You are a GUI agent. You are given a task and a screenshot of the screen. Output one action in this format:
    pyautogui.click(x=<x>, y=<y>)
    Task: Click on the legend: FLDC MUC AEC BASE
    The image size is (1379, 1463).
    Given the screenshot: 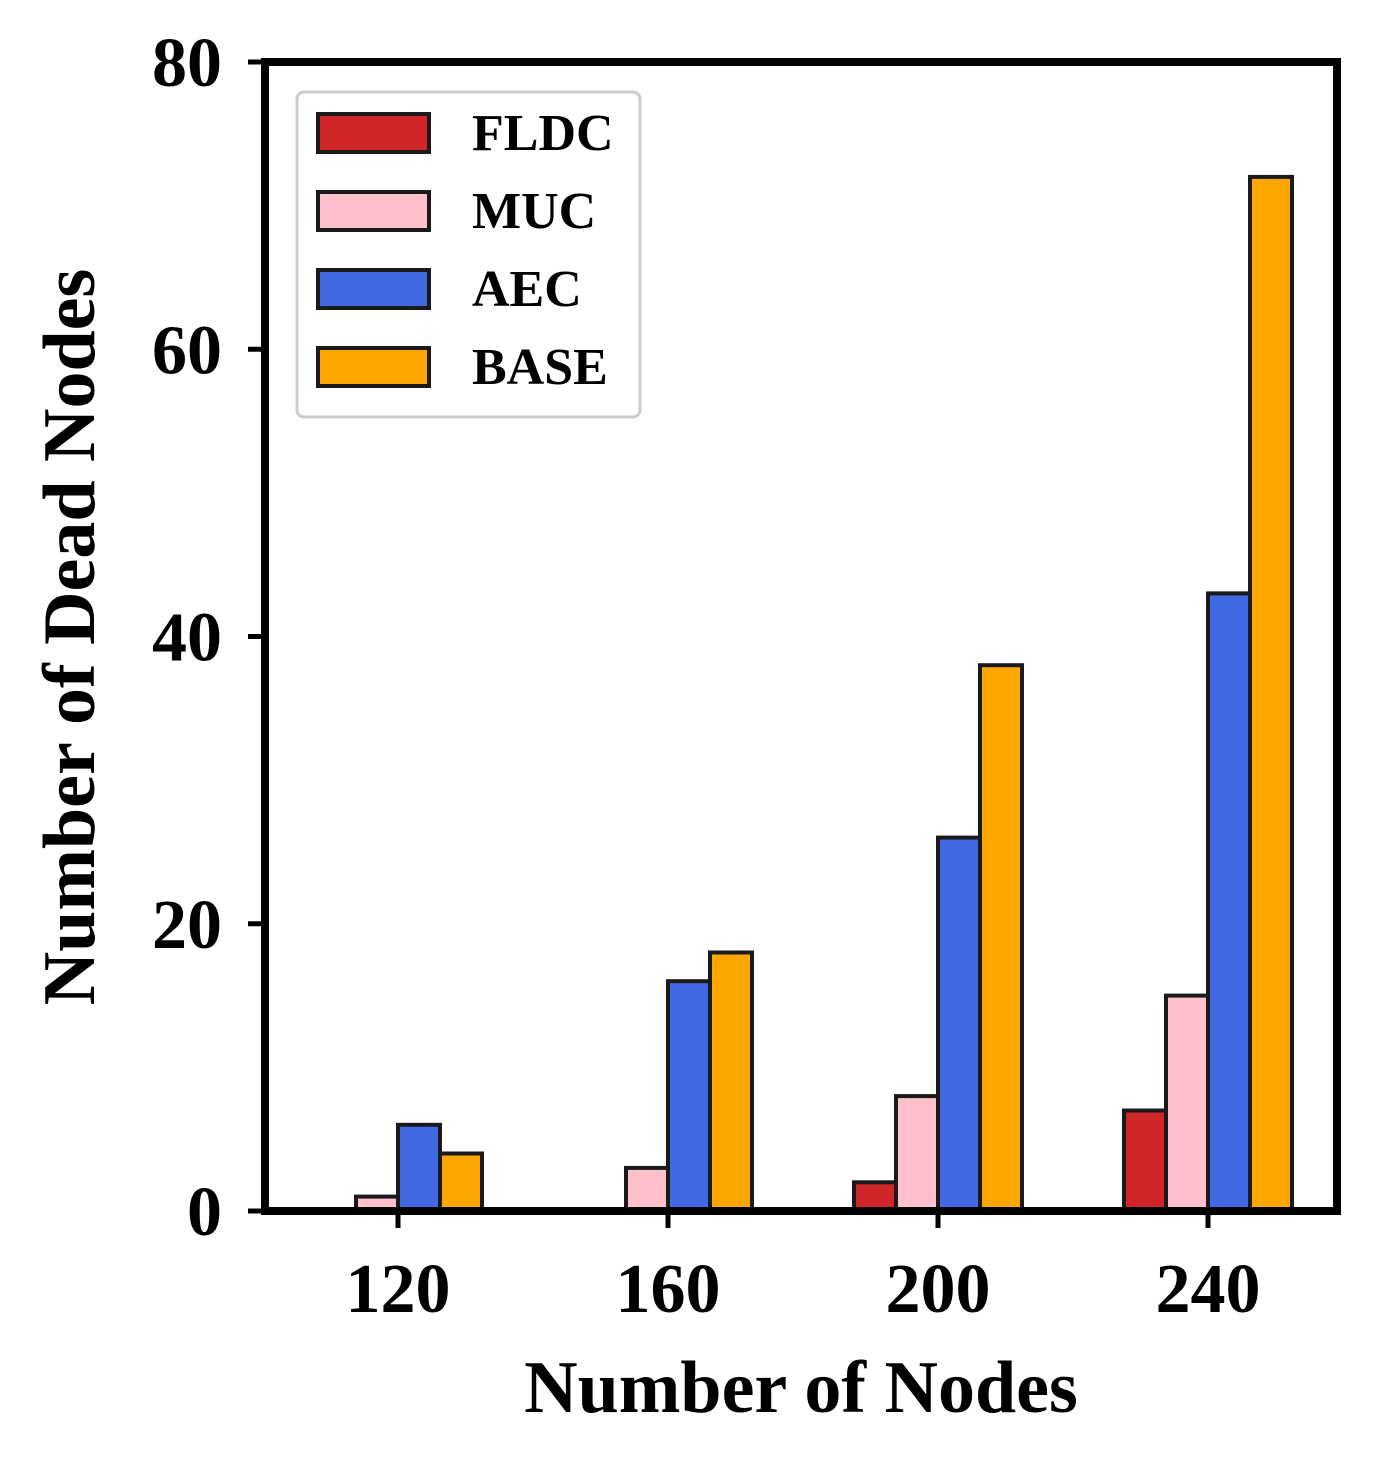 What is the action you would take?
    pyautogui.click(x=468, y=254)
    